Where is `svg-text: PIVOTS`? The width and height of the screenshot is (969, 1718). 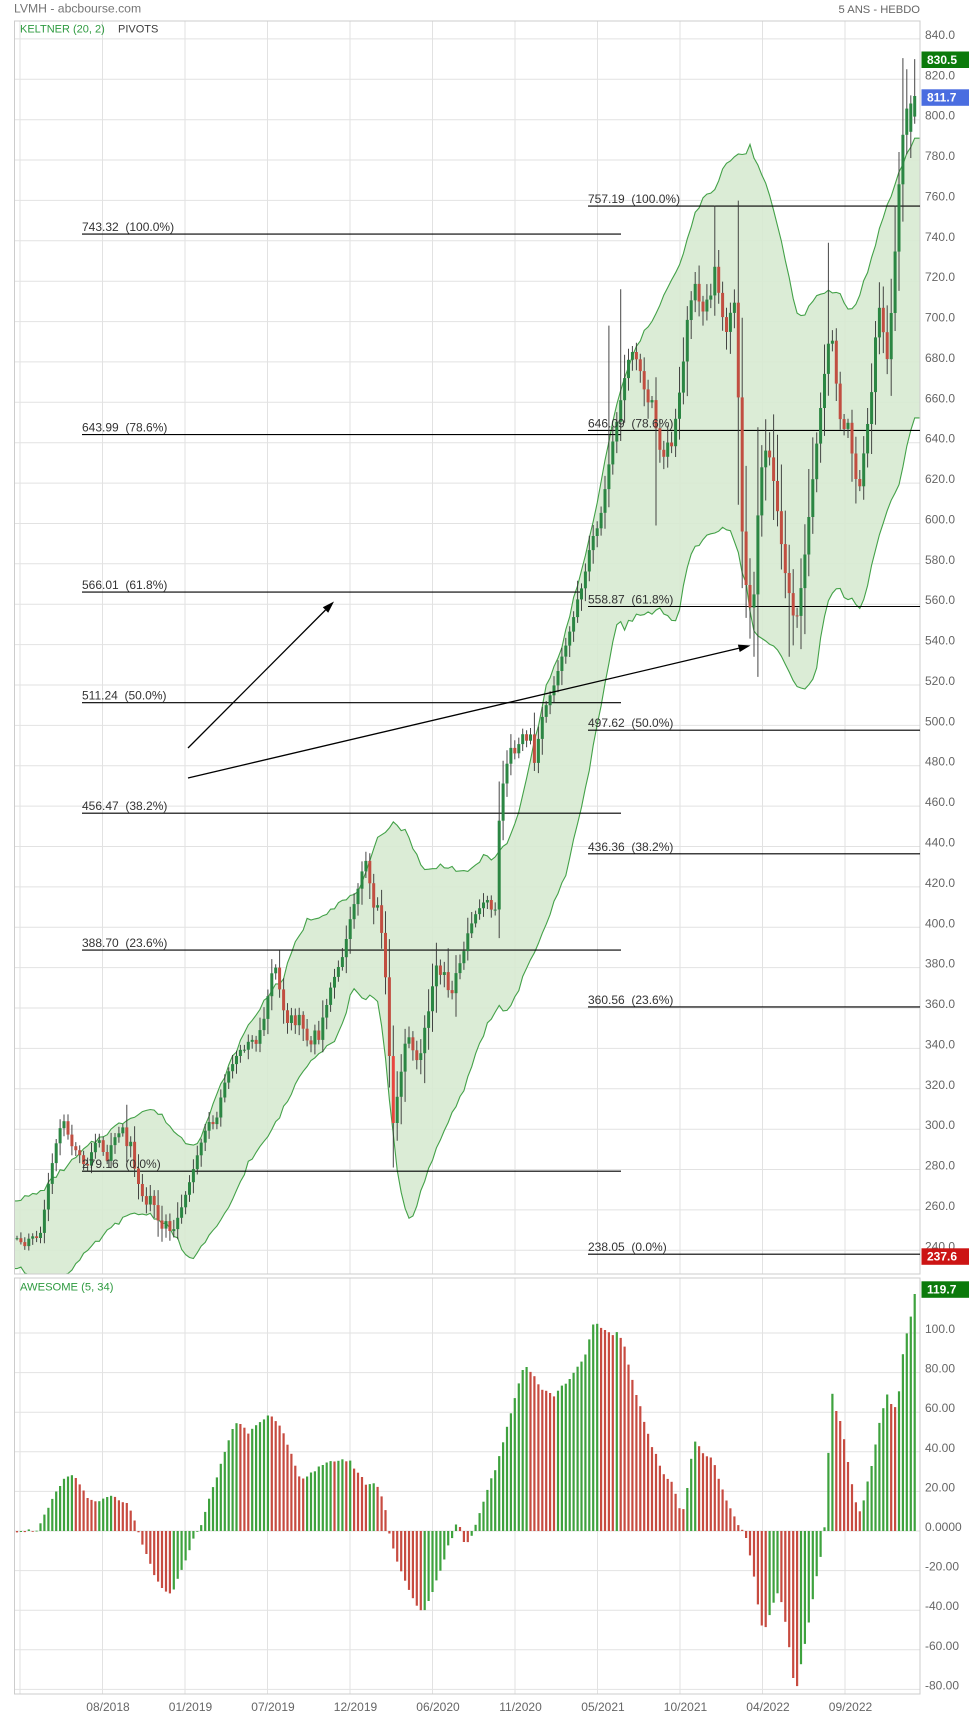 svg-text: PIVOTS is located at coordinates (138, 30).